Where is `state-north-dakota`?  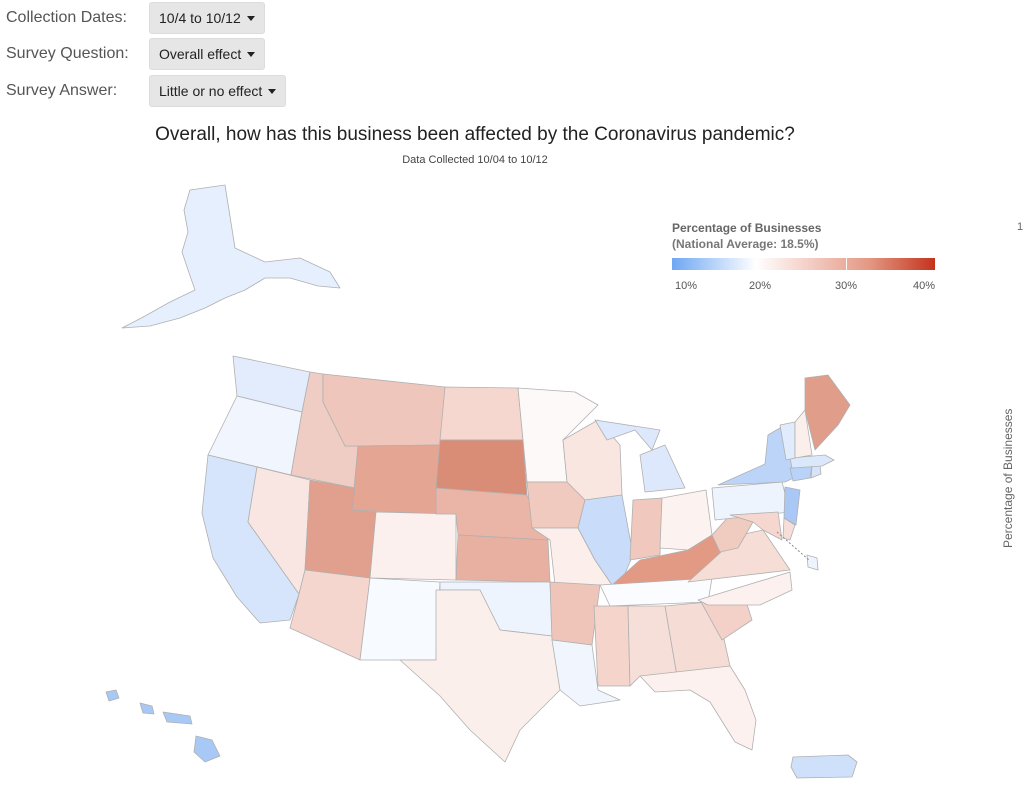 state-north-dakota is located at coordinates (481, 413).